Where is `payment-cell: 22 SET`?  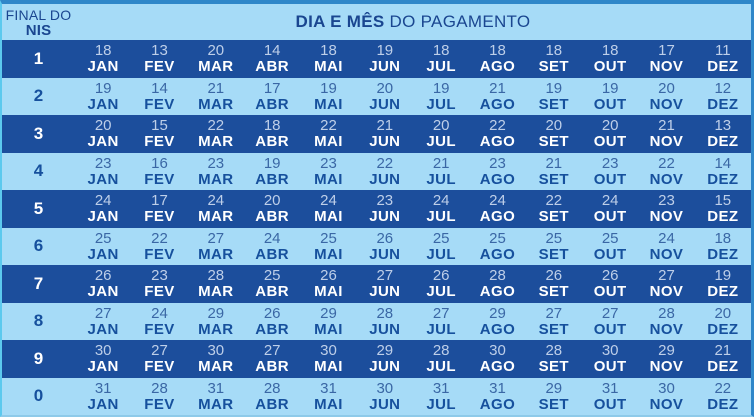 payment-cell: 22 SET is located at coordinates (554, 208).